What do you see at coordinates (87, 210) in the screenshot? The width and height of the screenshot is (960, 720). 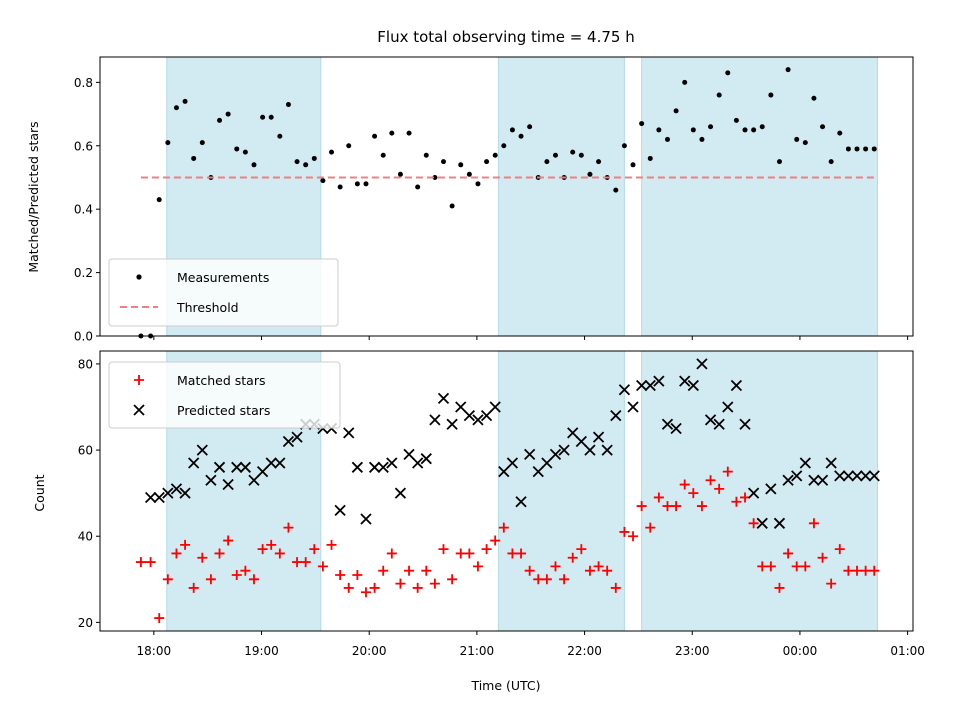 I see `top-y-axis-ticks: 0.0 0.2 0.4 0.6 0.8` at bounding box center [87, 210].